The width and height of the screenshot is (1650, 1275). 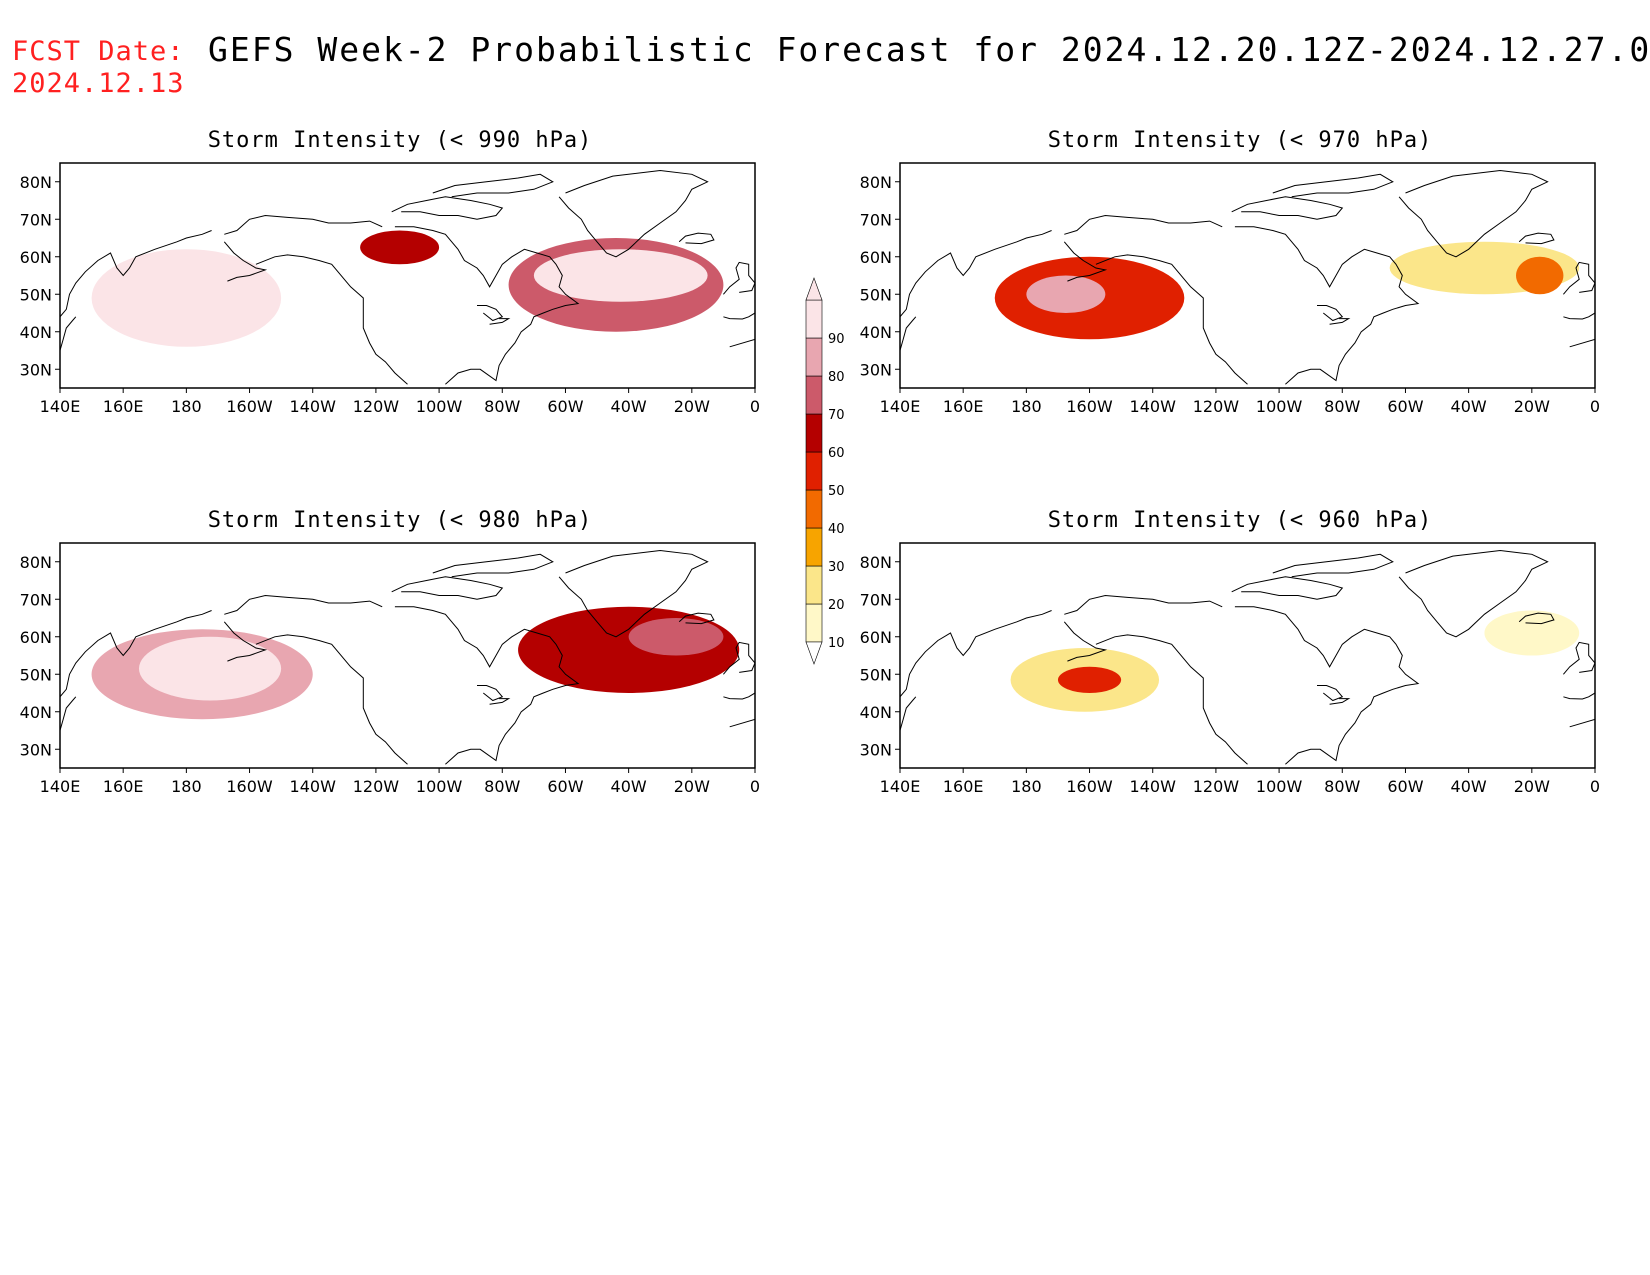 I want to click on forecast-date-value: 2024.12.13, so click(x=98, y=83).